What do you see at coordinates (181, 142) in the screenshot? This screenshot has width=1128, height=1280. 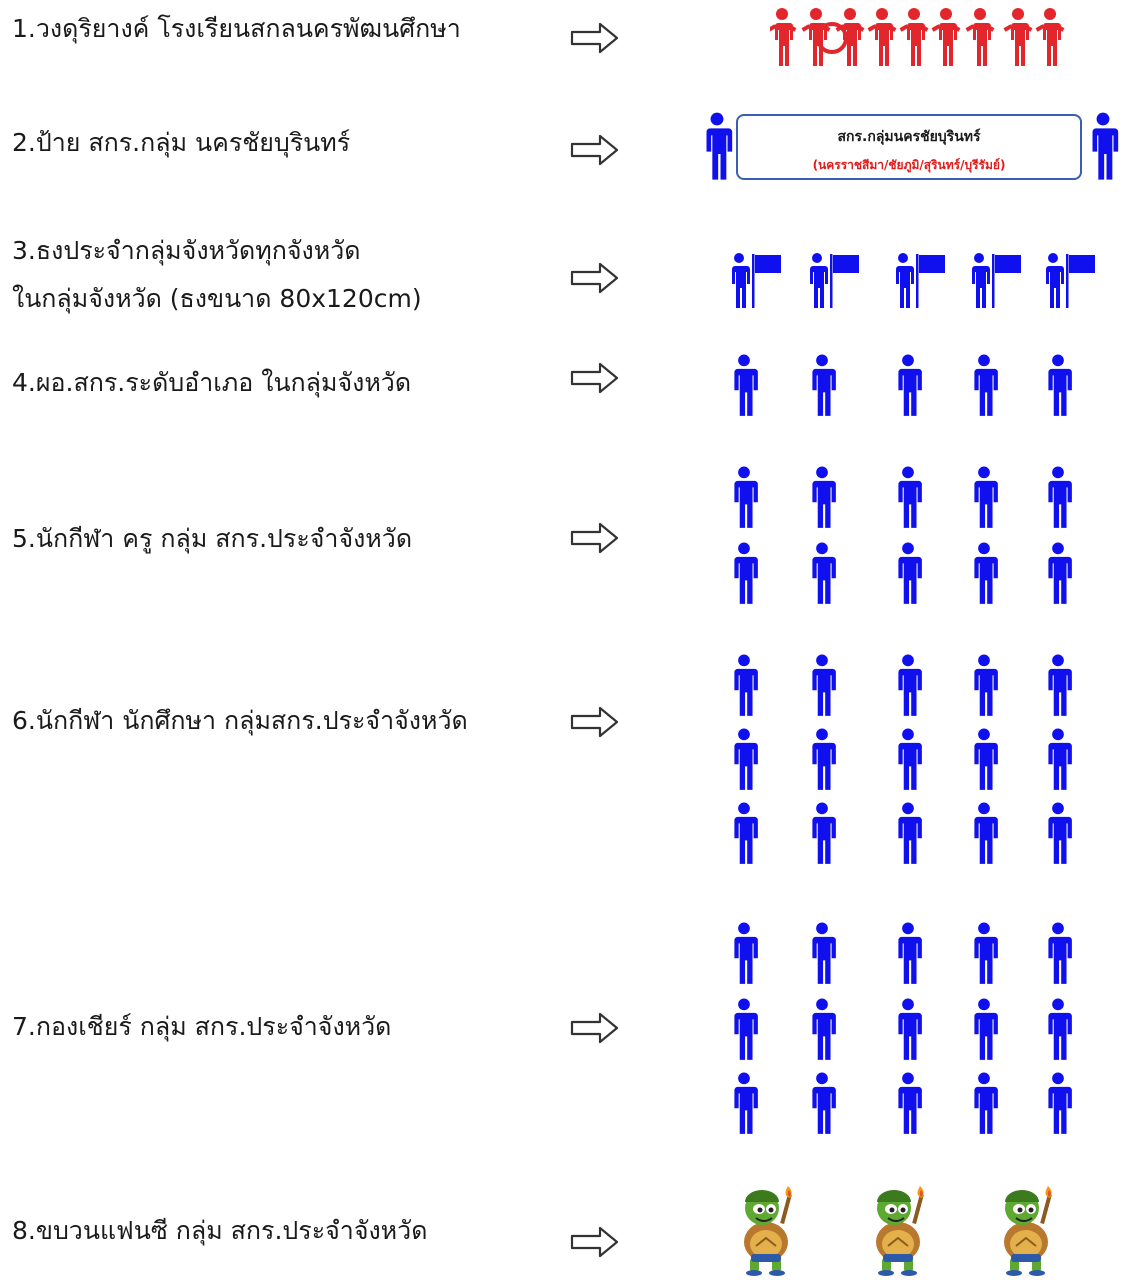 I see `item-2-label: 2.ป้าย สกร.กลุ่ม นครชัยบุรินทร์` at bounding box center [181, 142].